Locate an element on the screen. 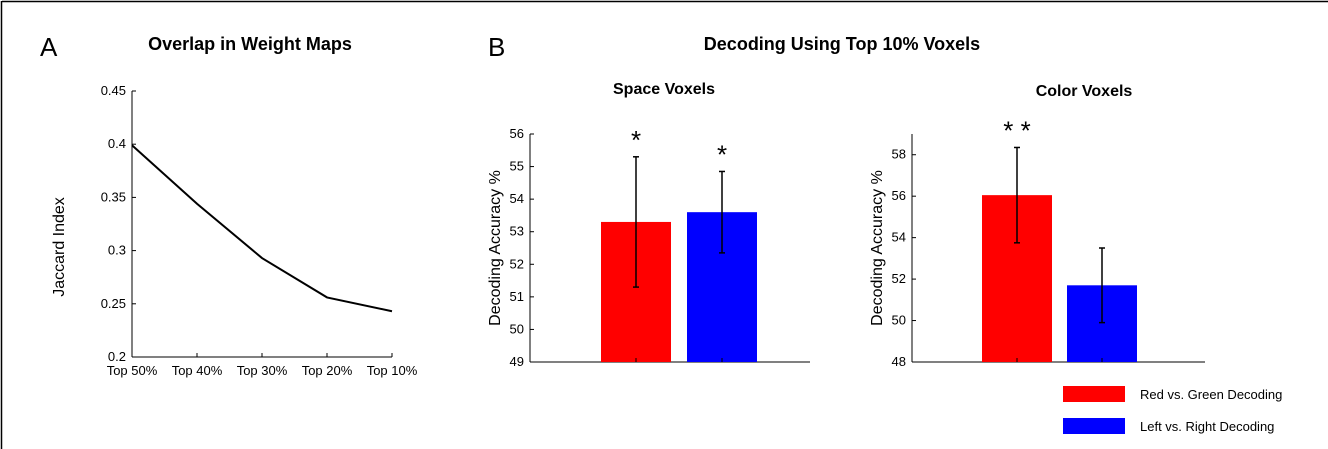  panel-a-x-tick-label: Top 30% is located at coordinates (262, 370).